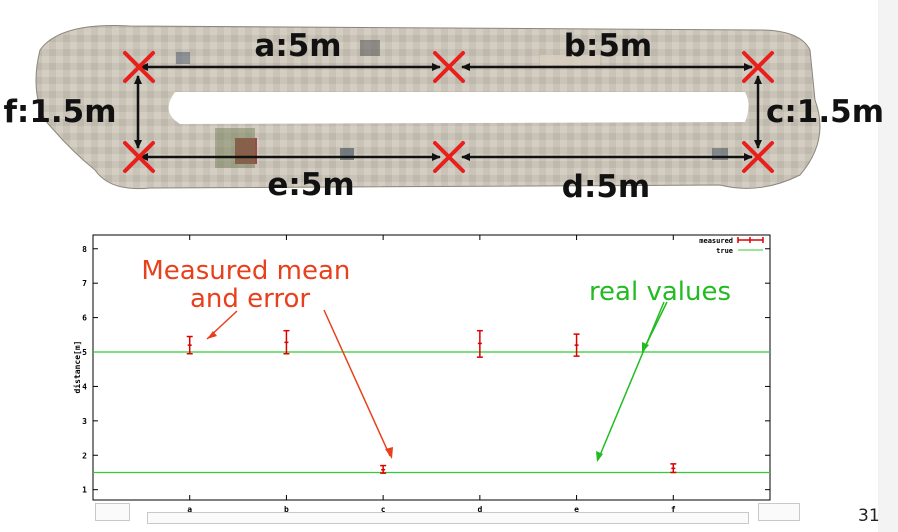  I want to click on legend: measured true, so click(731, 246).